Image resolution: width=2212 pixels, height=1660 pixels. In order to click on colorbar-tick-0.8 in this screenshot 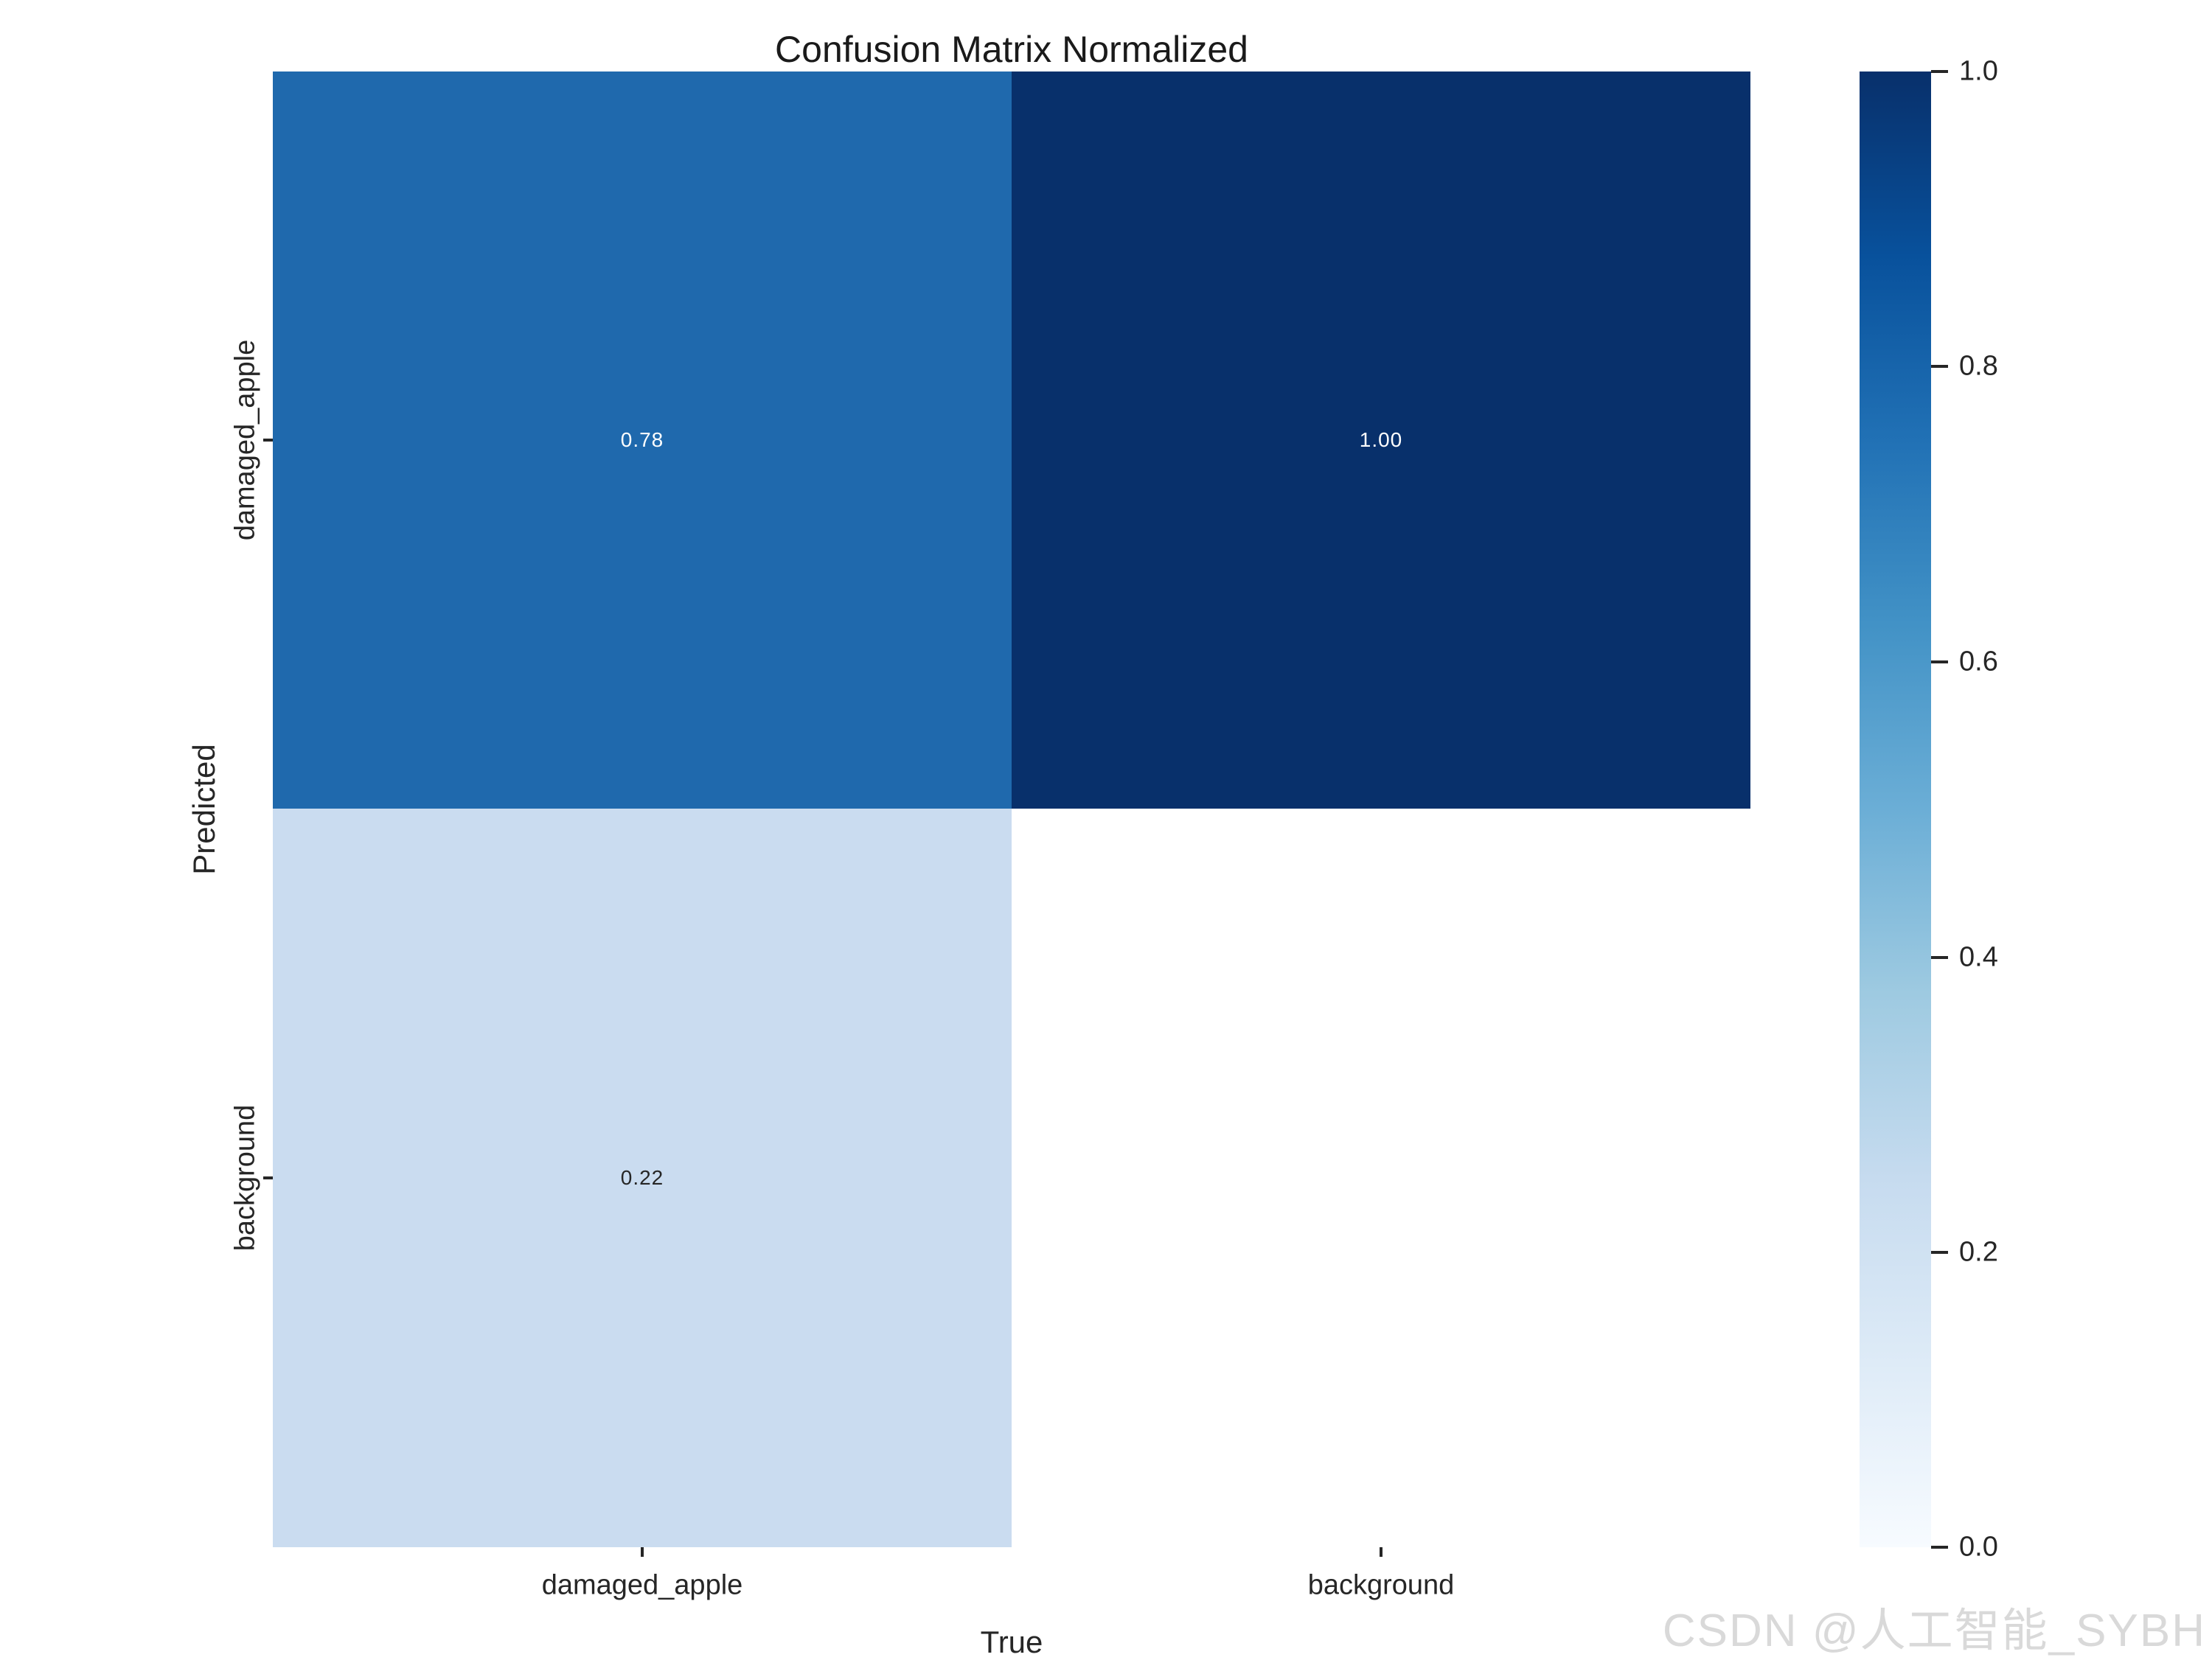, I will do `click(1939, 366)`.